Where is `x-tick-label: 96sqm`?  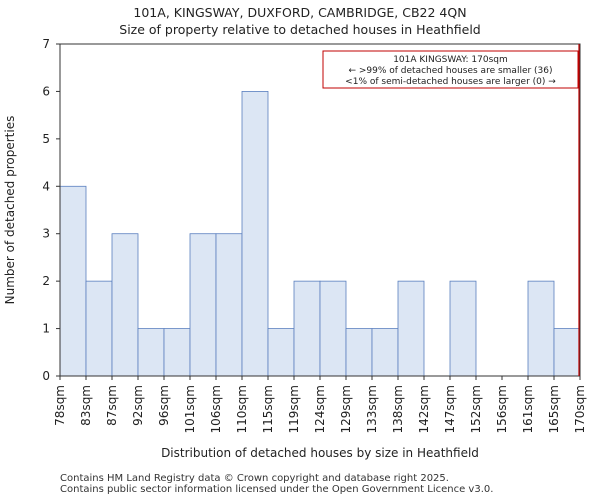 x-tick-label: 96sqm is located at coordinates (164, 405).